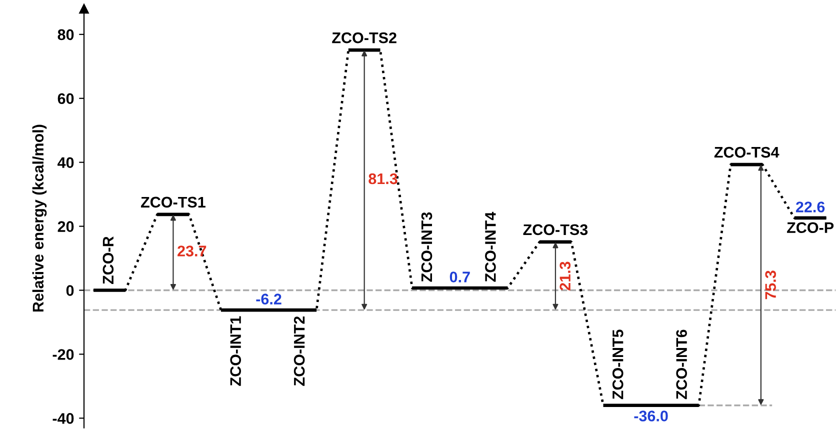 This screenshot has height=441, width=840. I want to click on y-tick-label: 80, so click(66, 34).